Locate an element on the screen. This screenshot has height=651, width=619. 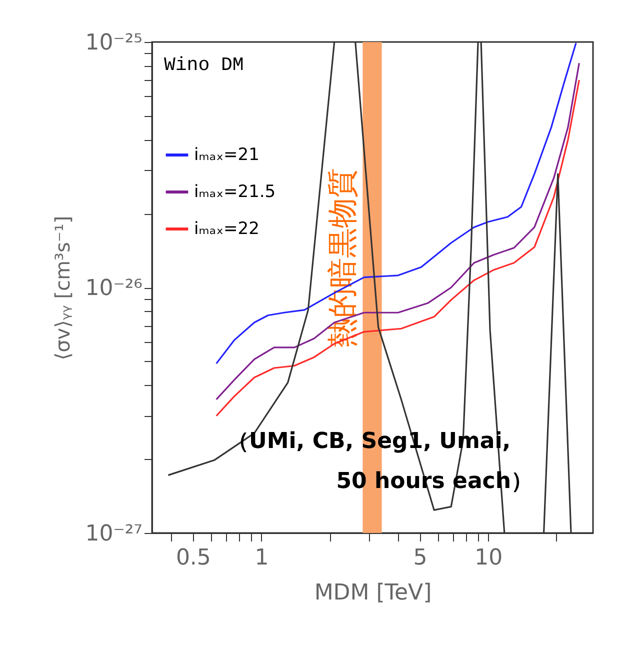
legend-label: iₘₐₓ=21.5 is located at coordinates (235, 192).